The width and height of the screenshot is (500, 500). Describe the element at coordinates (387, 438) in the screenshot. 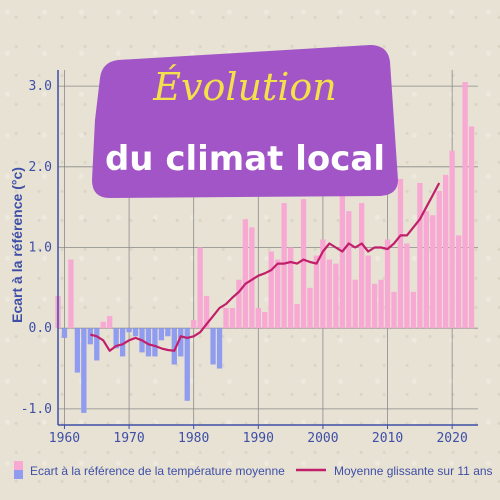

I see `x-tick-label: 2010` at that location.